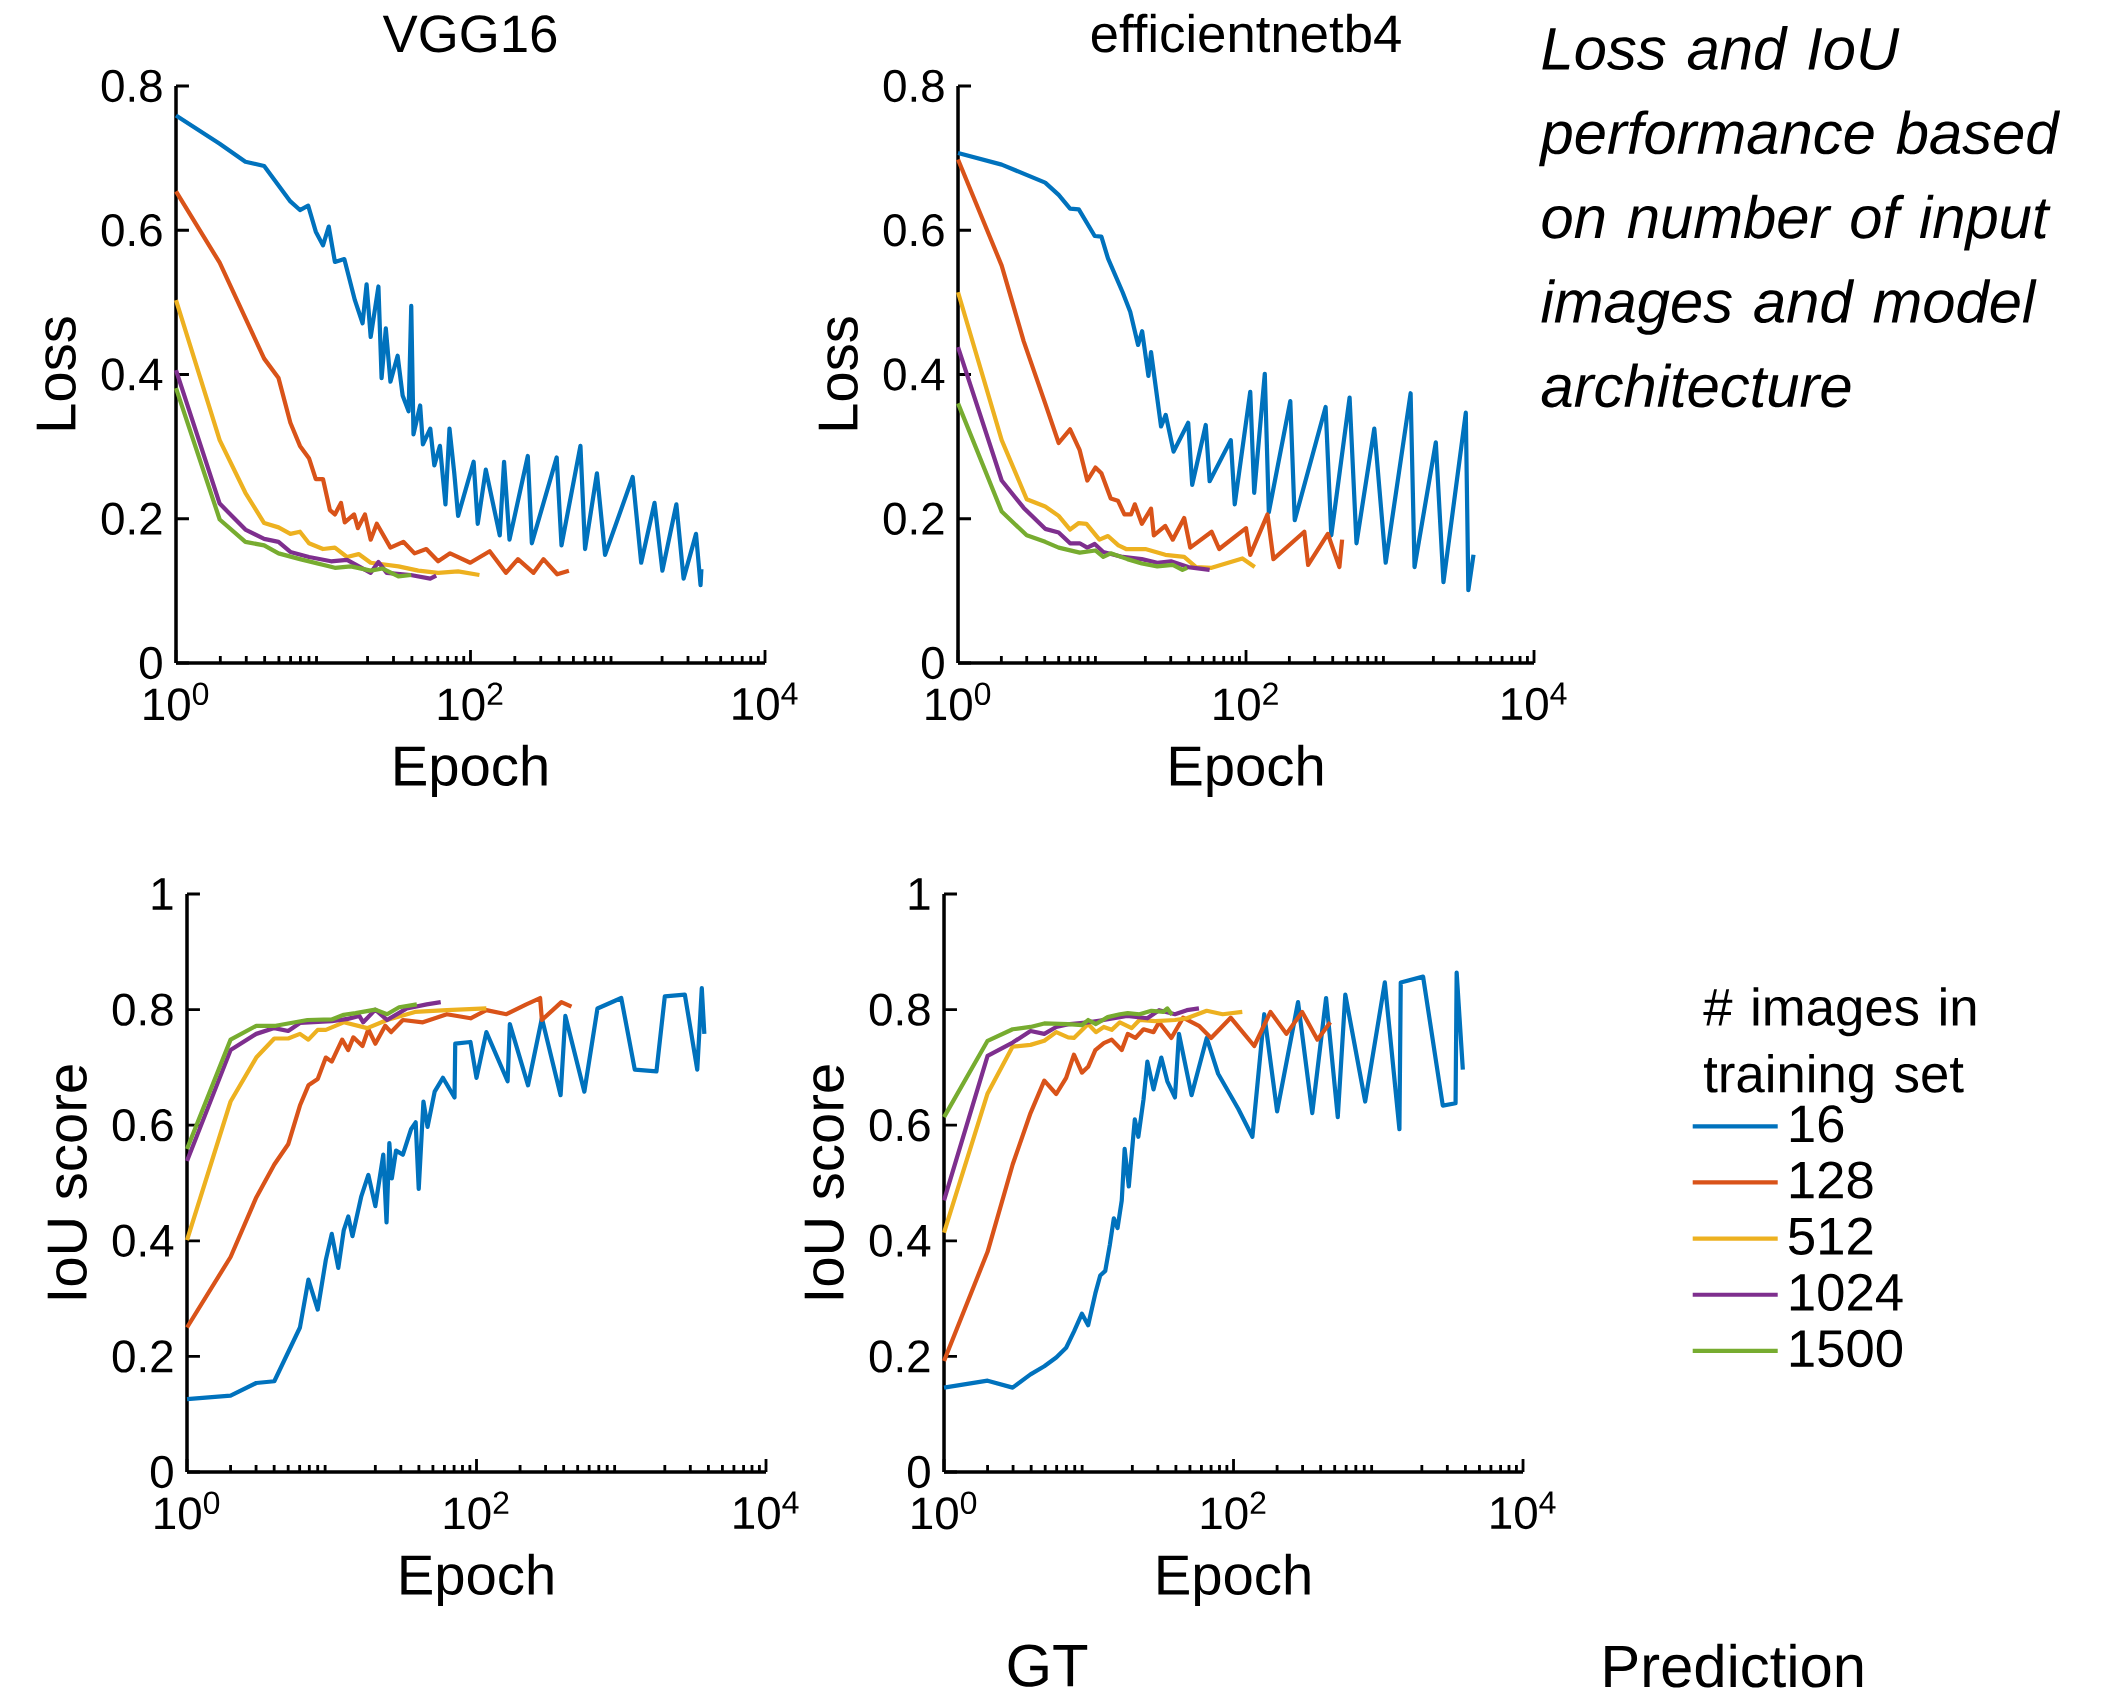 The image size is (2123, 1700). What do you see at coordinates (469, 34) in the screenshot?
I see `chart-title: VGG16` at bounding box center [469, 34].